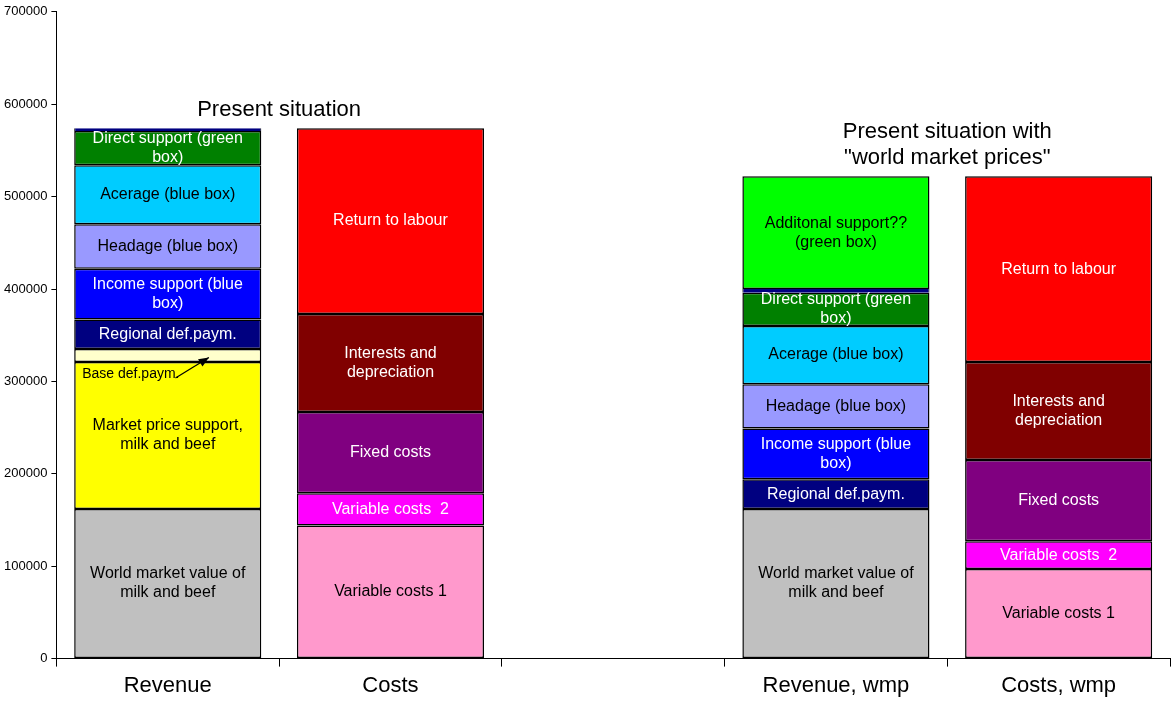  What do you see at coordinates (167, 292) in the screenshot?
I see `series-label: Income support (blue box)` at bounding box center [167, 292].